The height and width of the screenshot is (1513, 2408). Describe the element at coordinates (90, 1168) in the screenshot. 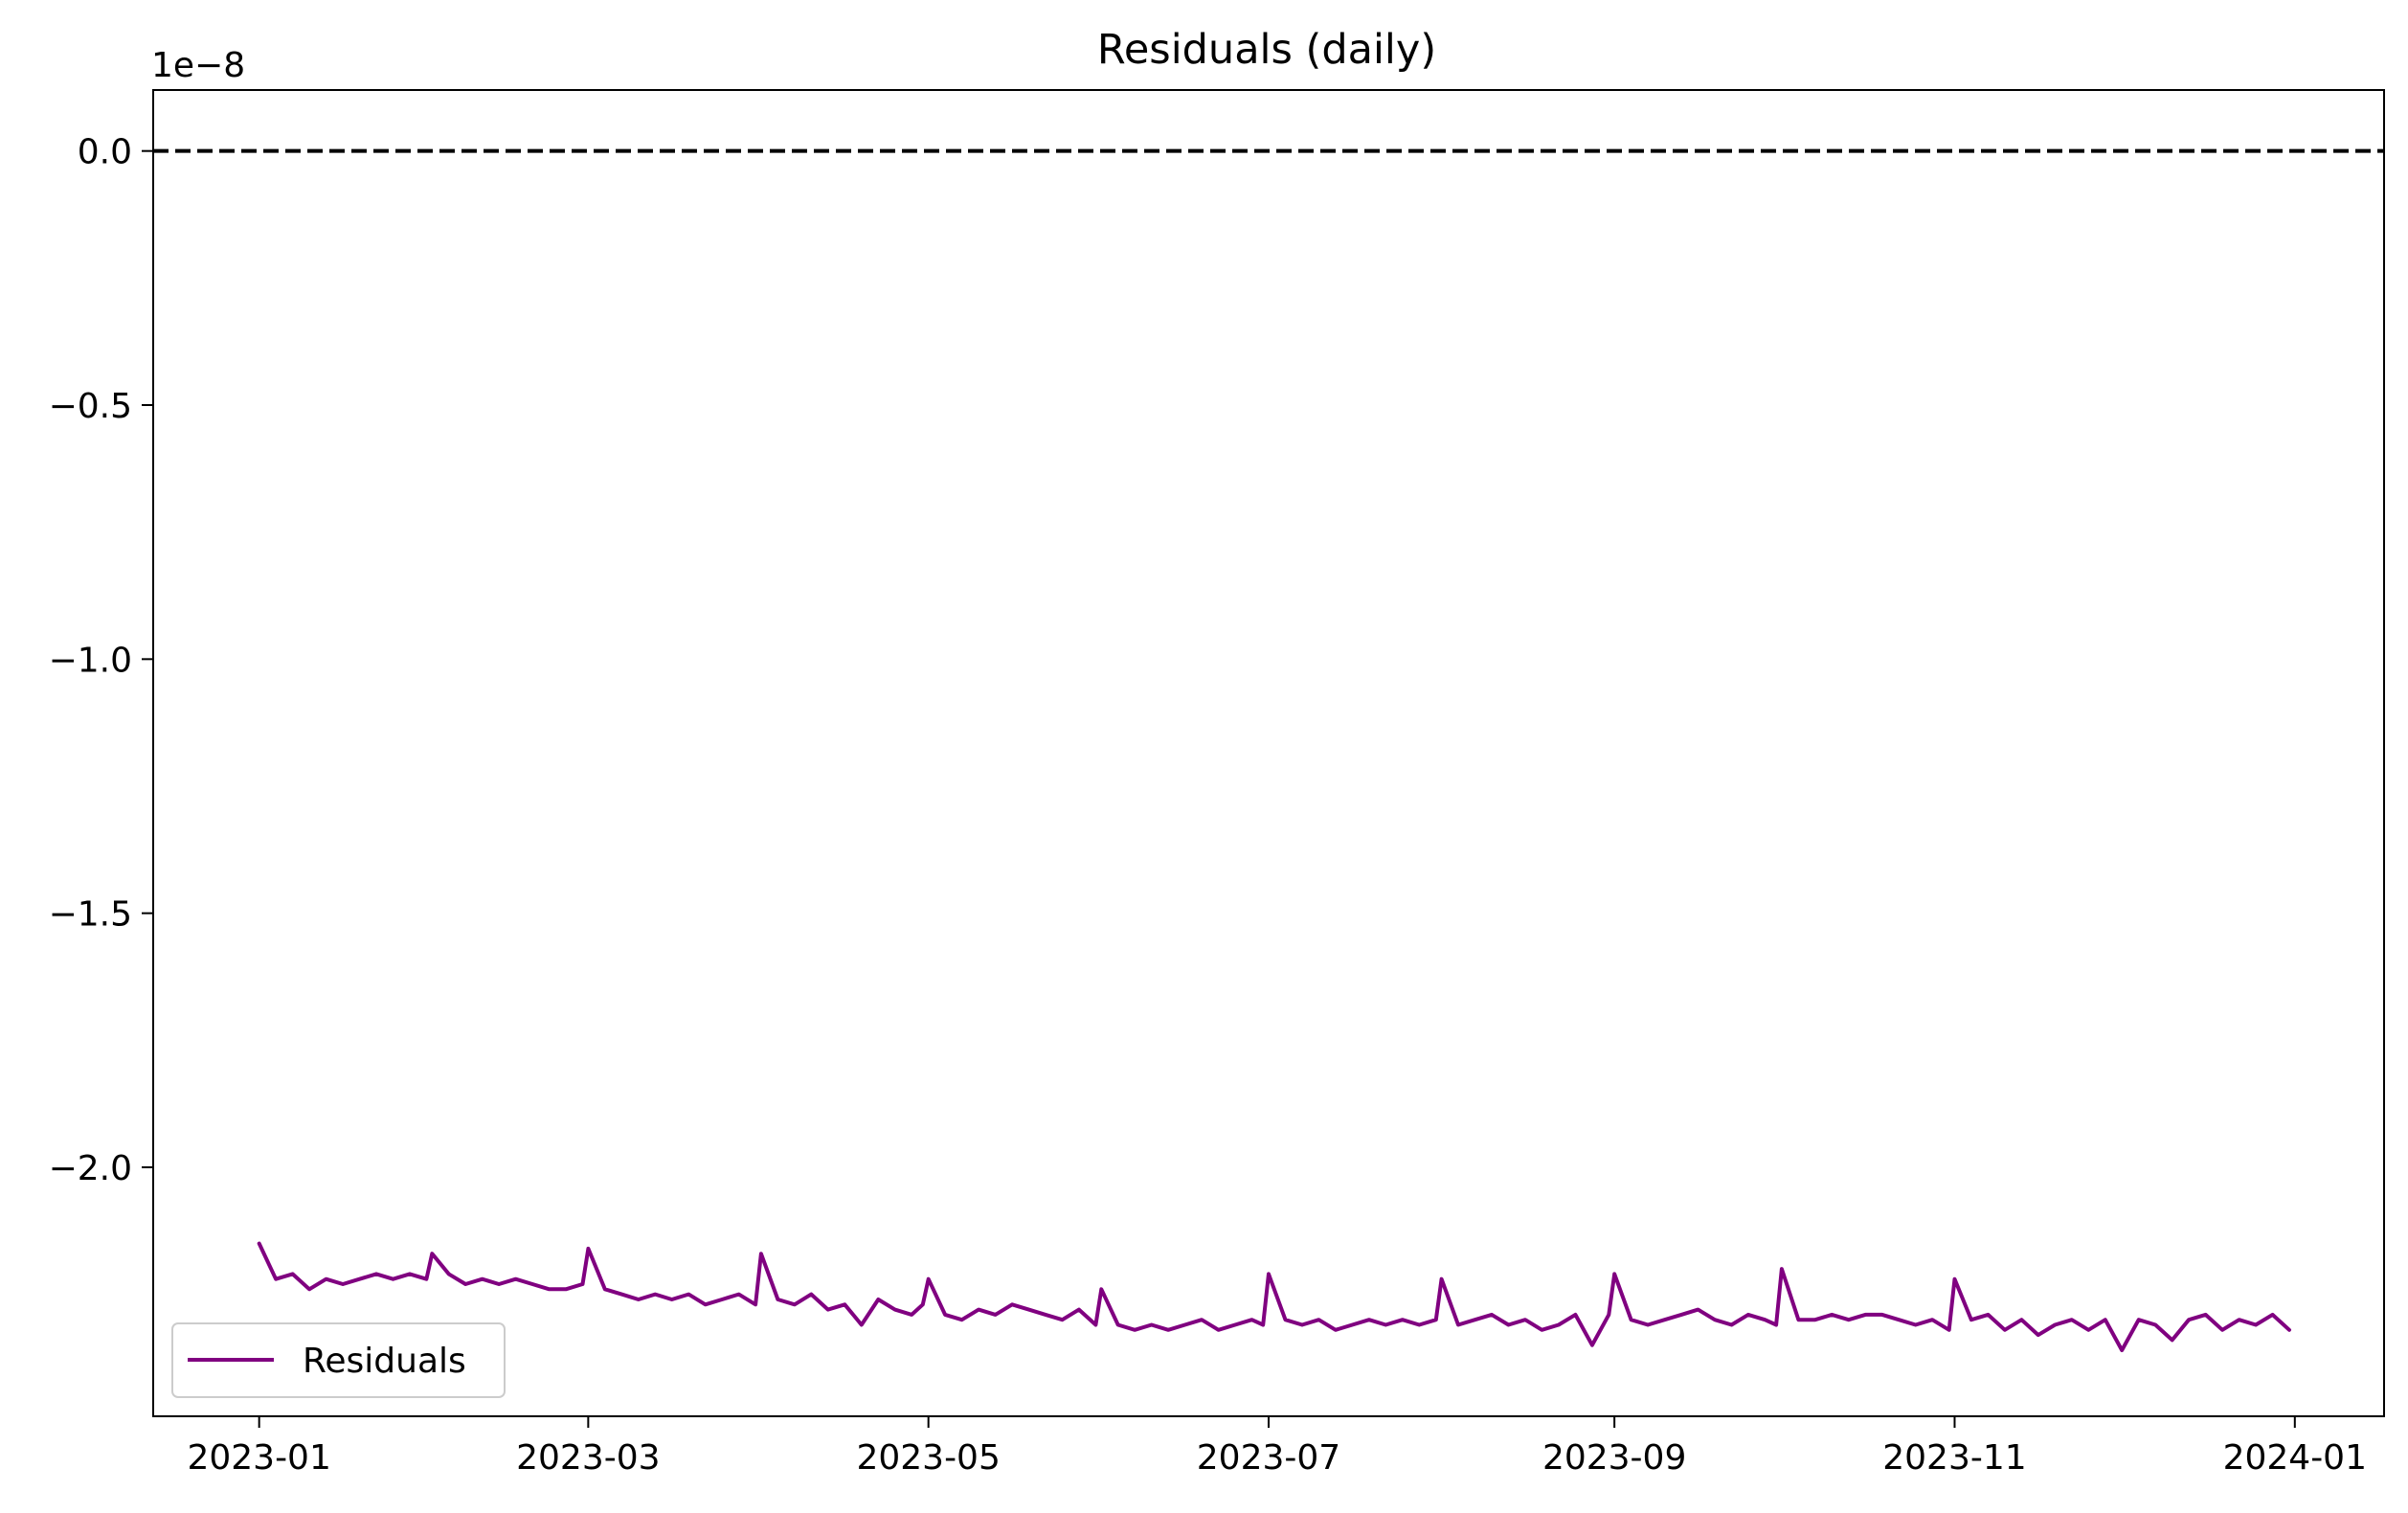

I see `y-tick-label: −2.0` at that location.